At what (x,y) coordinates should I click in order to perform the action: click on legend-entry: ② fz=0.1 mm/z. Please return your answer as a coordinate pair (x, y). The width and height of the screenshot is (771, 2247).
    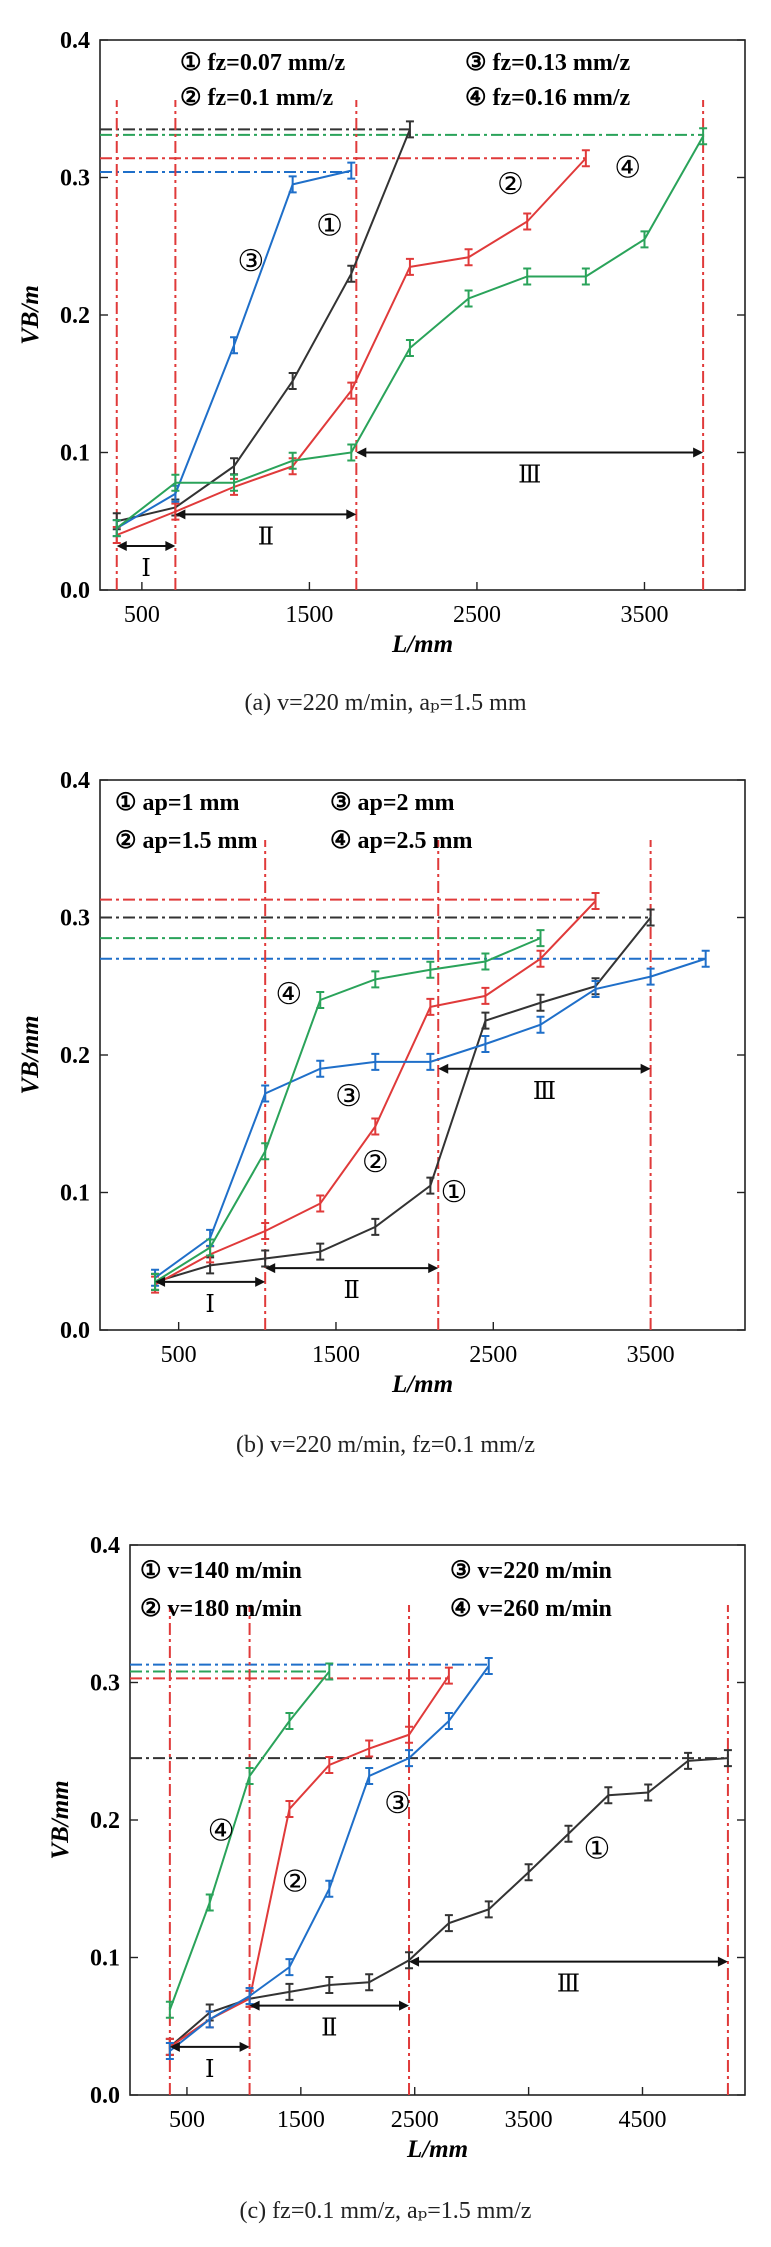
    Looking at the image, I should click on (256, 98).